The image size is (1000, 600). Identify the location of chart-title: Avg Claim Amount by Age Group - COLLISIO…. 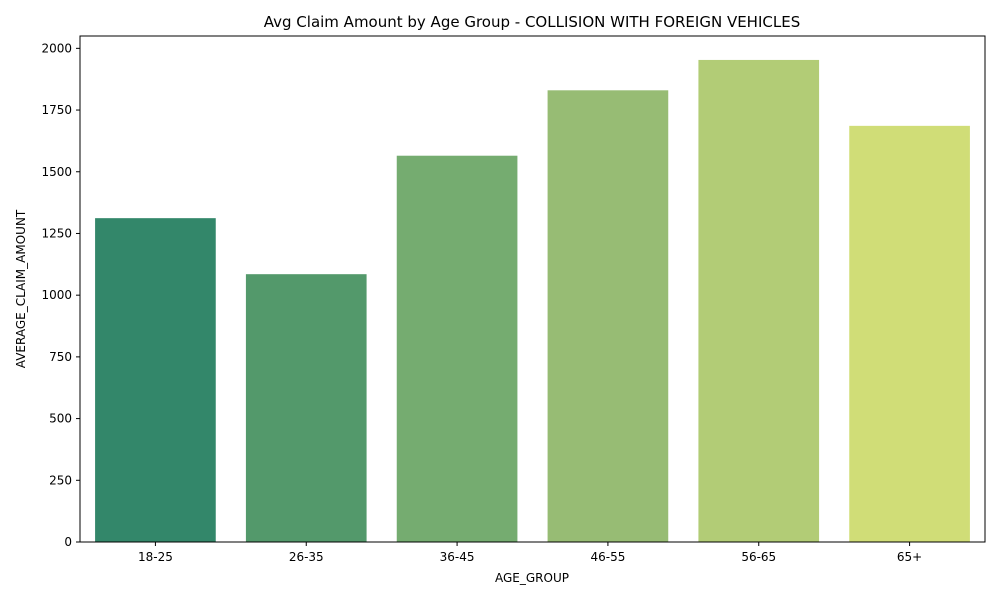
(532, 22).